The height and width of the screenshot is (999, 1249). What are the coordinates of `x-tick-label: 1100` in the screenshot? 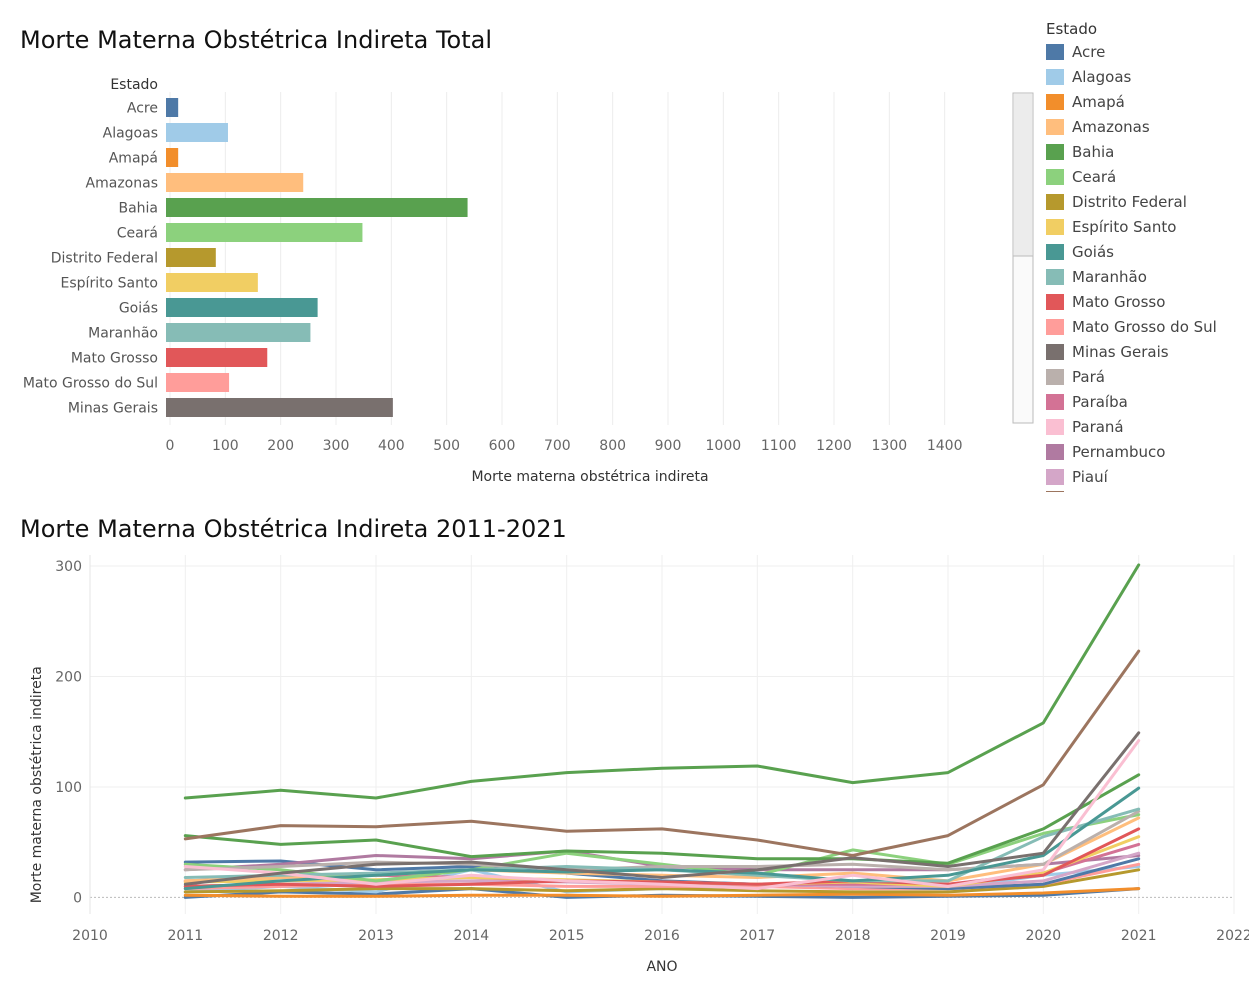 It's located at (779, 446).